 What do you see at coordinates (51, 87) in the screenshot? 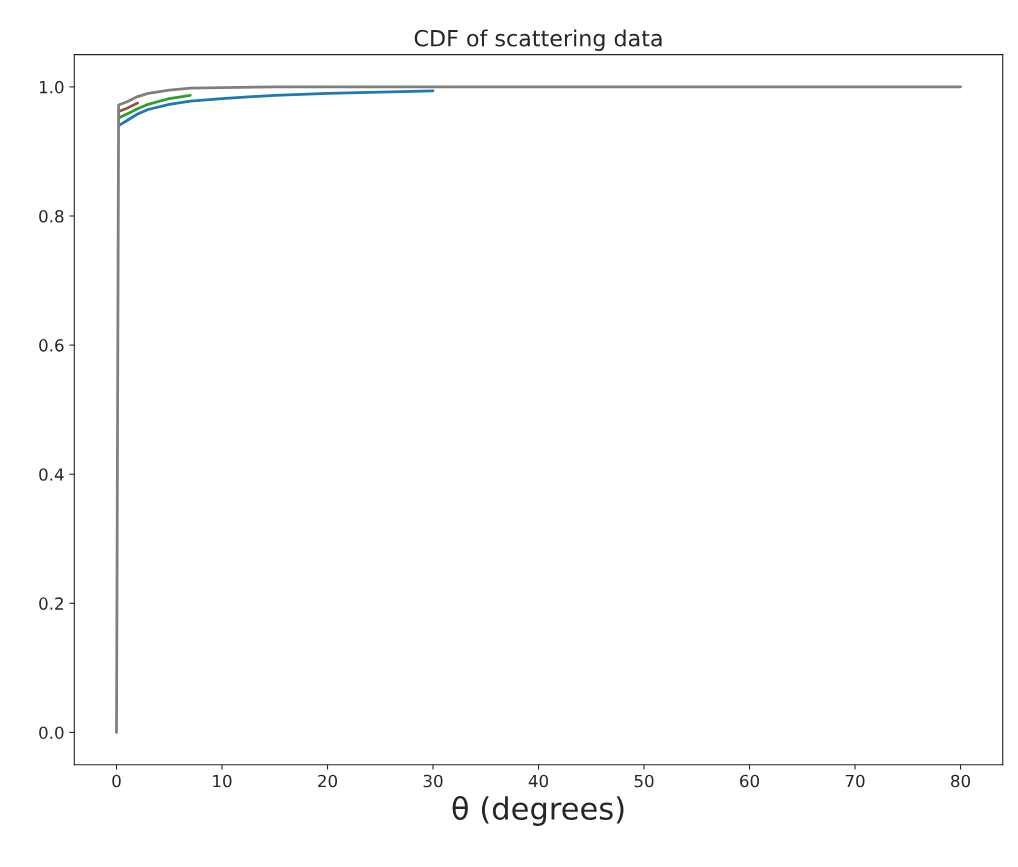
I see `y-tick-label: 1.0` at bounding box center [51, 87].